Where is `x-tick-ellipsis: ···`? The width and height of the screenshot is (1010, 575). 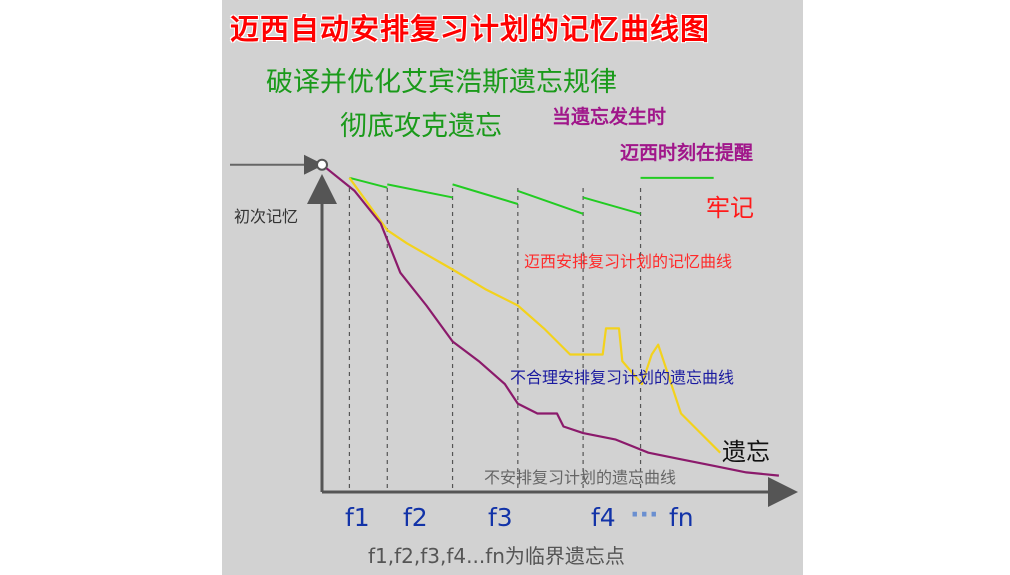 x-tick-ellipsis: ··· is located at coordinates (644, 514).